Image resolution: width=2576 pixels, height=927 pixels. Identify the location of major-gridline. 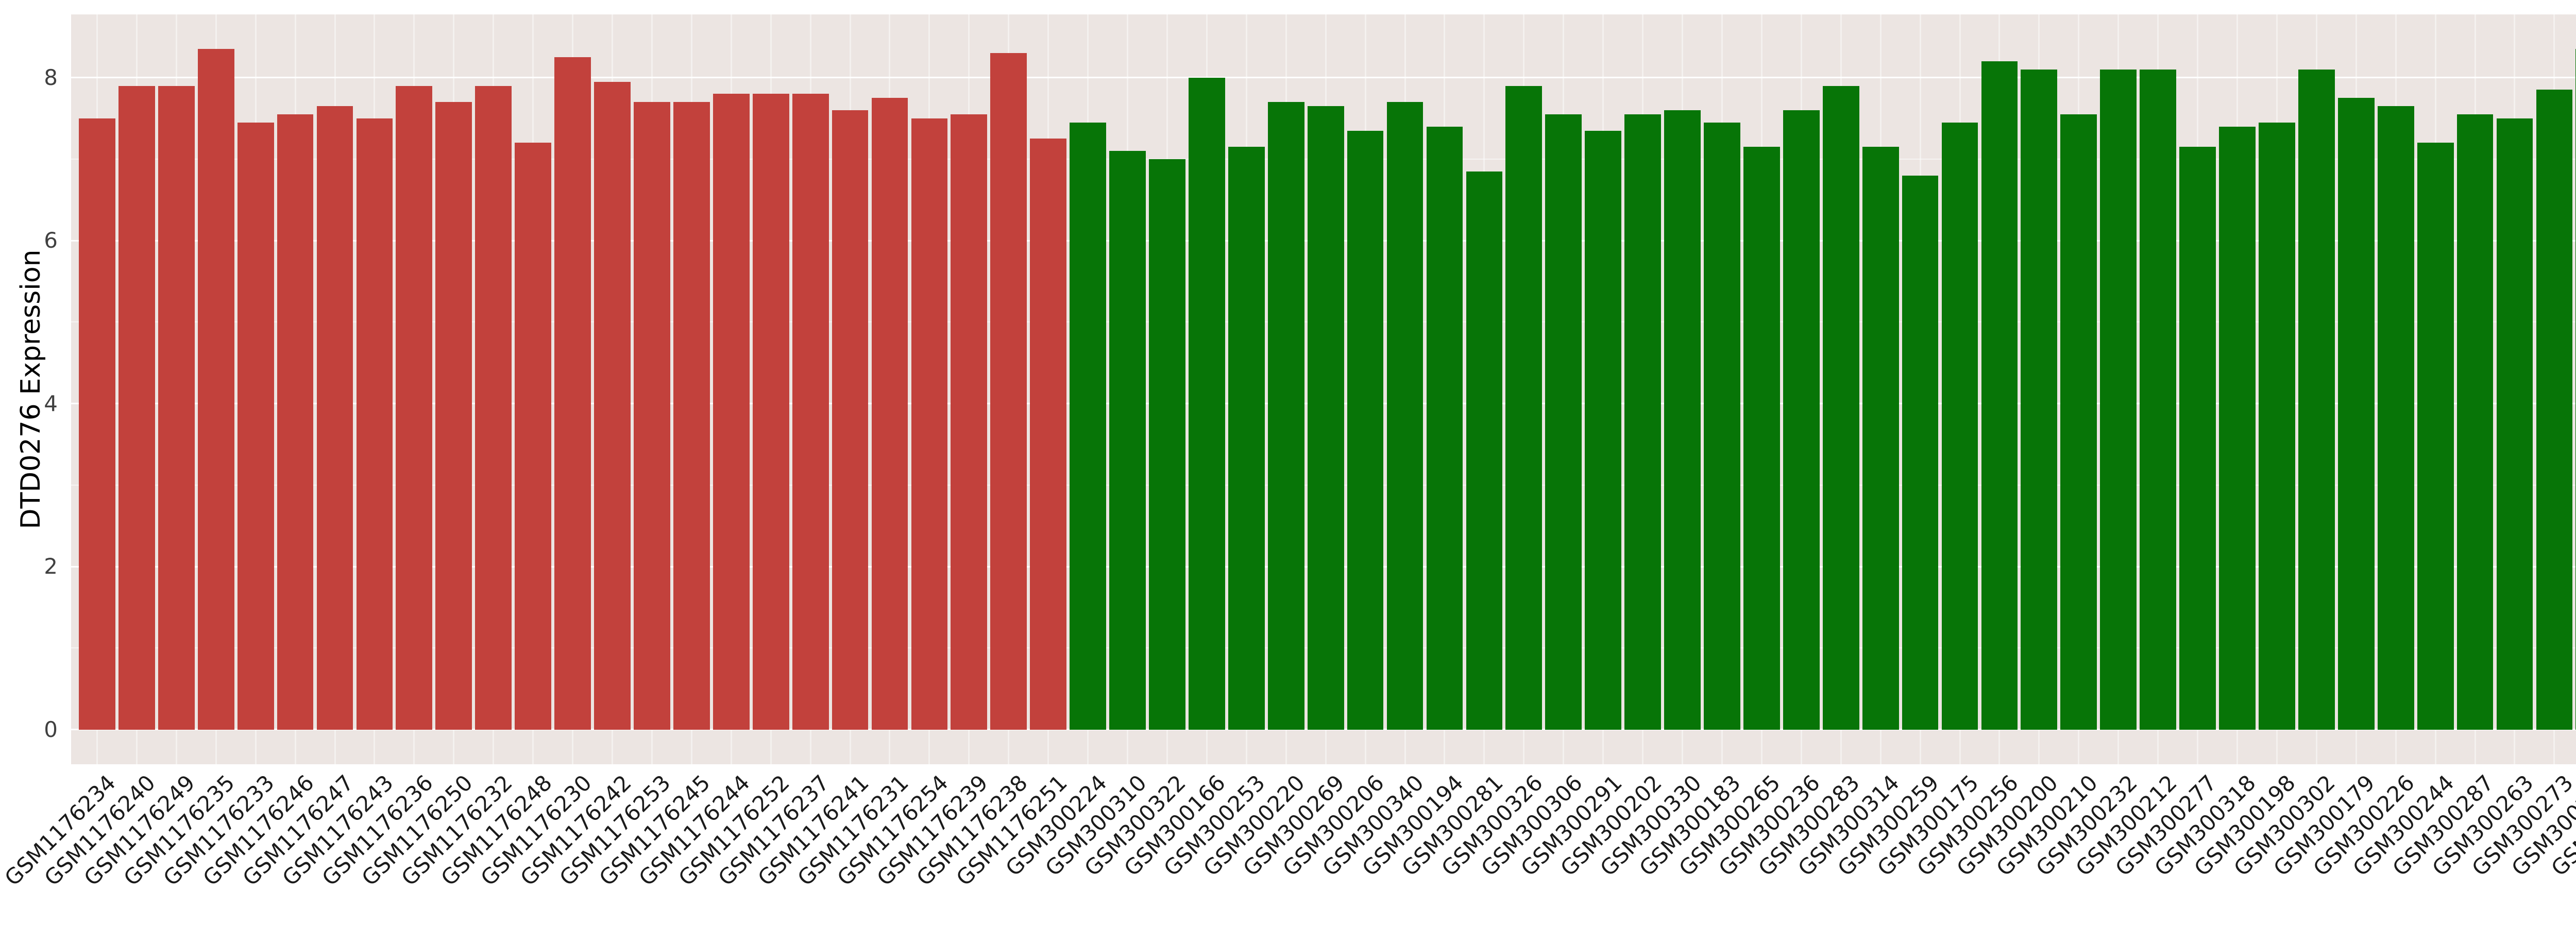
(1323, 78).